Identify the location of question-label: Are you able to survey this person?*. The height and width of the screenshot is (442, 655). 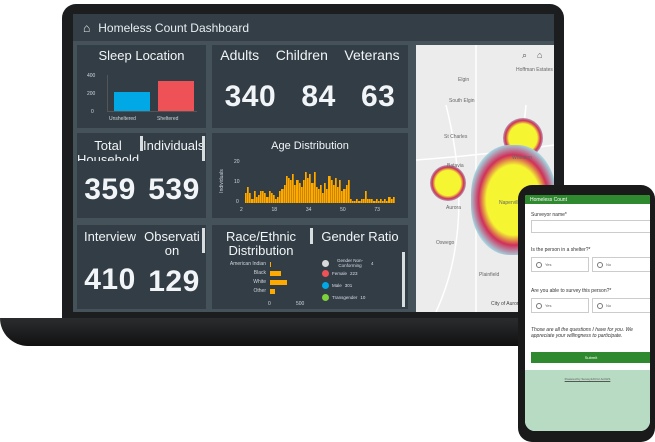
(571, 291).